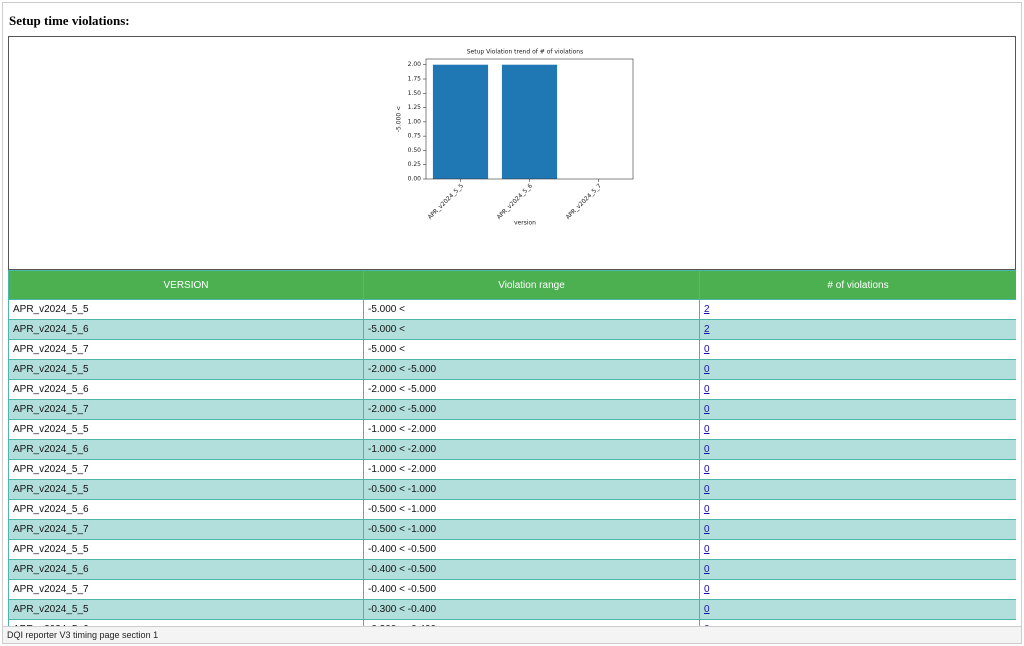 This screenshot has width=1024, height=646. What do you see at coordinates (512, 329) in the screenshot?
I see `table-row: APR_v2024_5_6 -5.000 < 2` at bounding box center [512, 329].